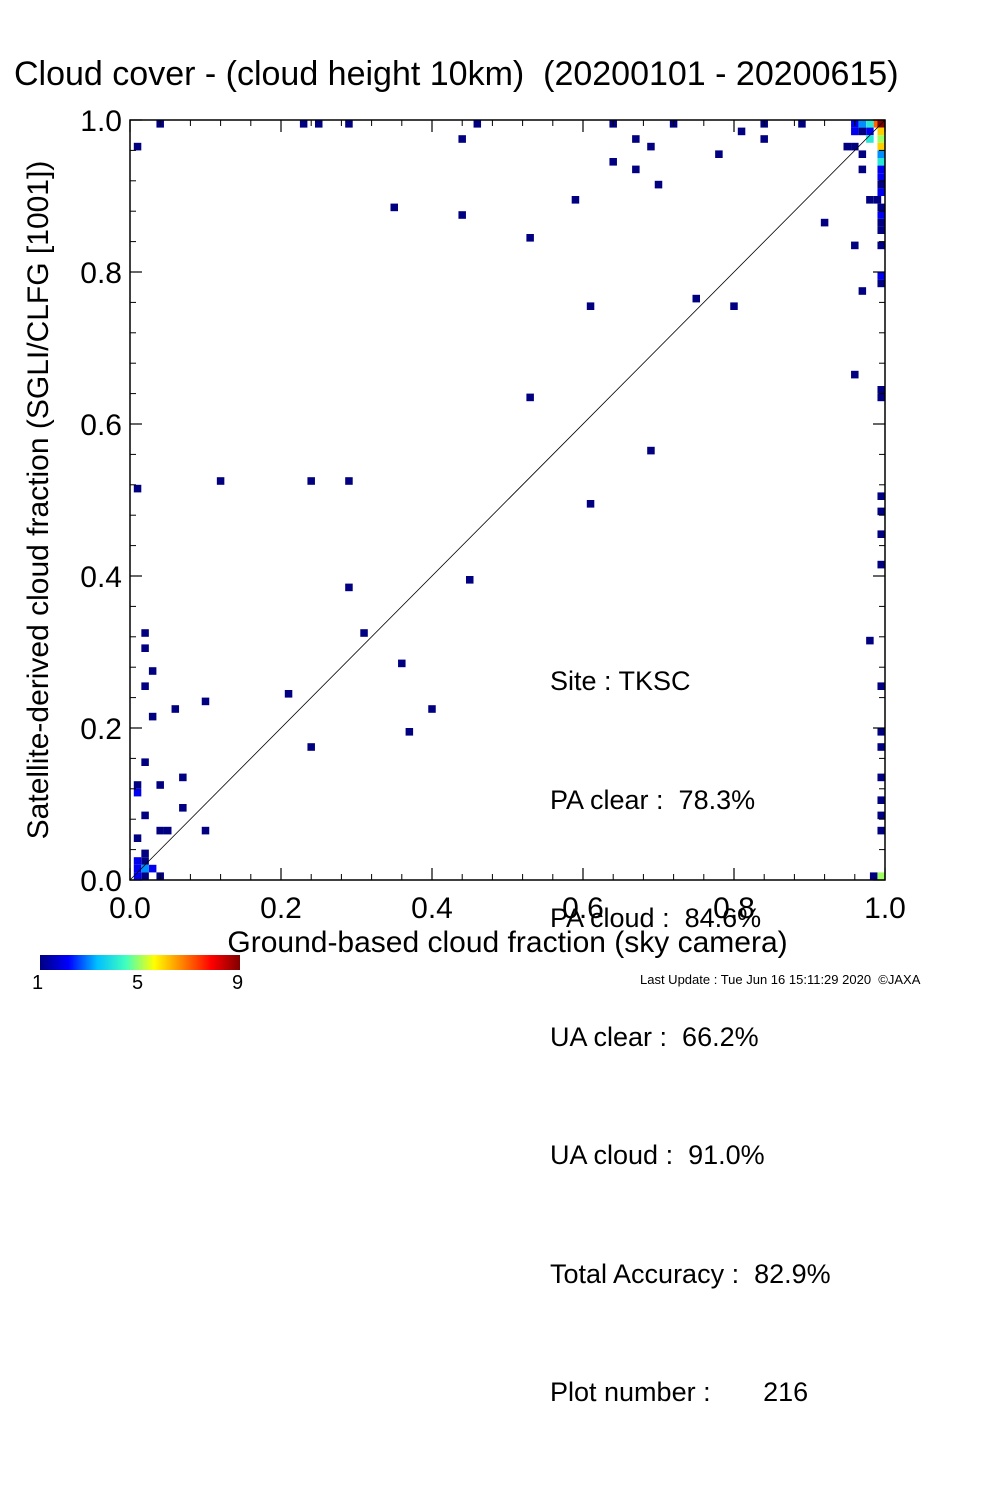 This screenshot has width=1000, height=1492. What do you see at coordinates (885, 908) in the screenshot?
I see `x-tick-label: 1.0` at bounding box center [885, 908].